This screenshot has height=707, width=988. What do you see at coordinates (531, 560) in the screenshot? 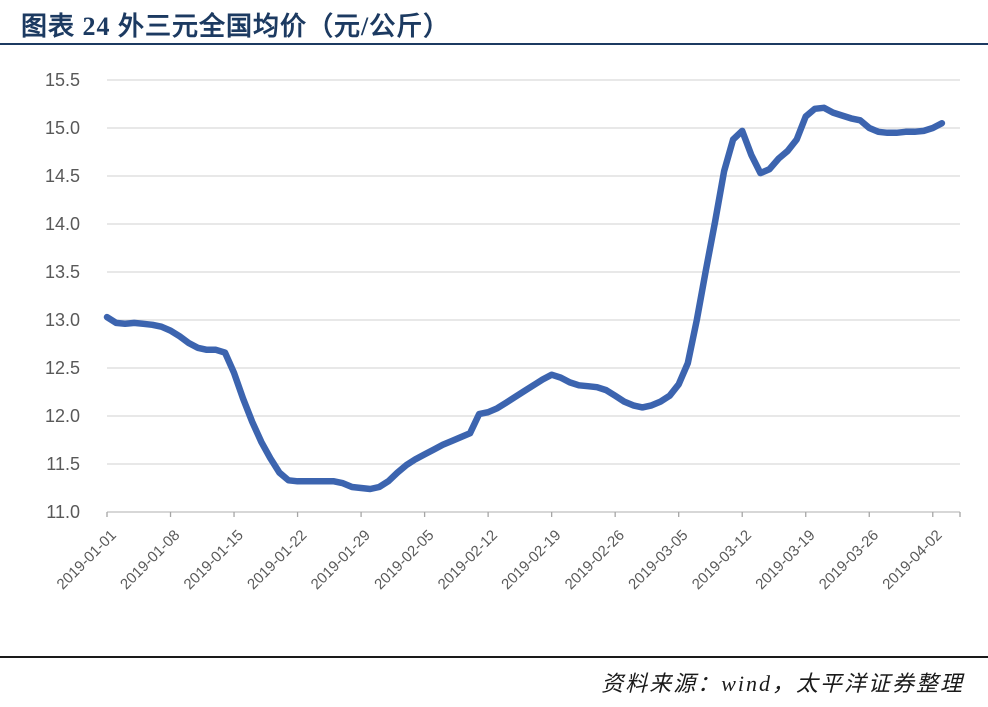
I see `x-axis-label: 2019-02-19` at bounding box center [531, 560].